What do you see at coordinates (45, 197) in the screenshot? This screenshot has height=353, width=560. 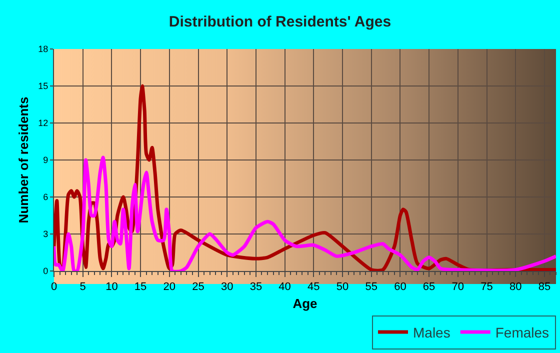 I see `y-tick-label: 6` at bounding box center [45, 197].